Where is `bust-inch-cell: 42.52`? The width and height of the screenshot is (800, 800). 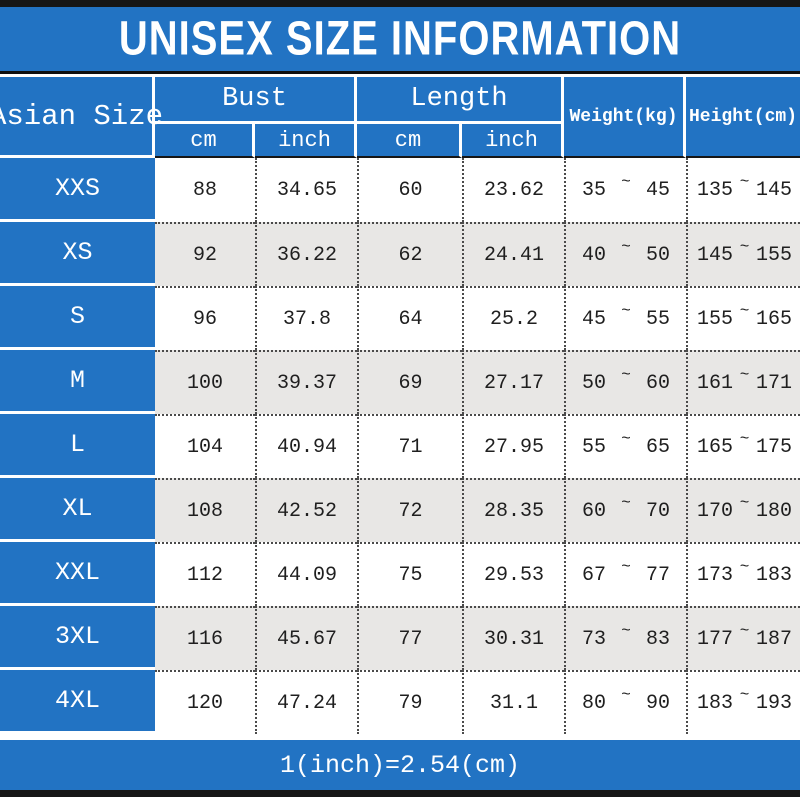
bust-inch-cell: 42.52 is located at coordinates (306, 510).